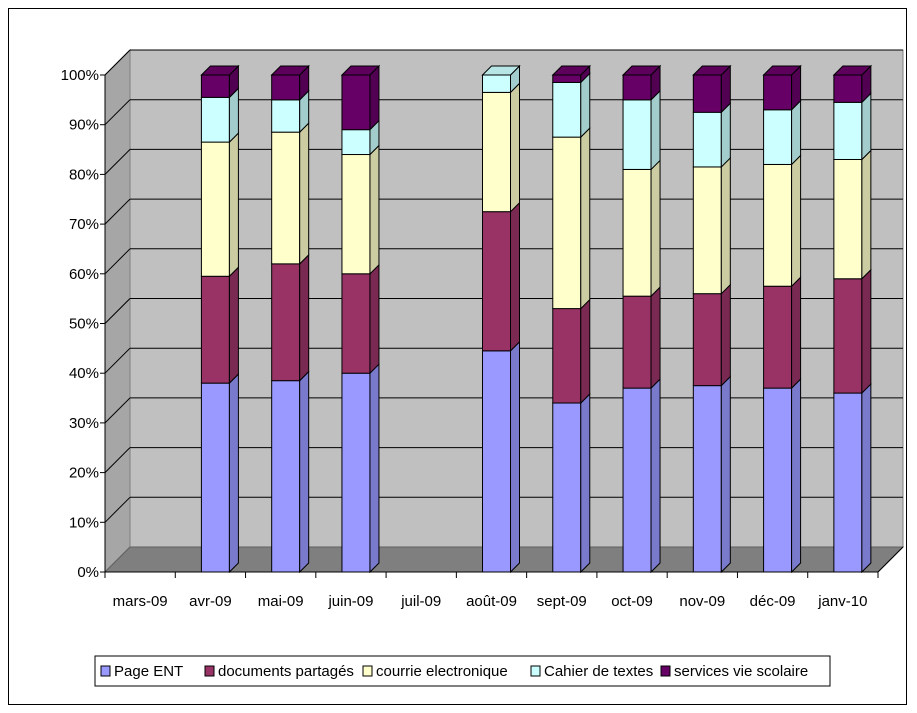 Image resolution: width=917 pixels, height=713 pixels. I want to click on legend-box, so click(462, 671).